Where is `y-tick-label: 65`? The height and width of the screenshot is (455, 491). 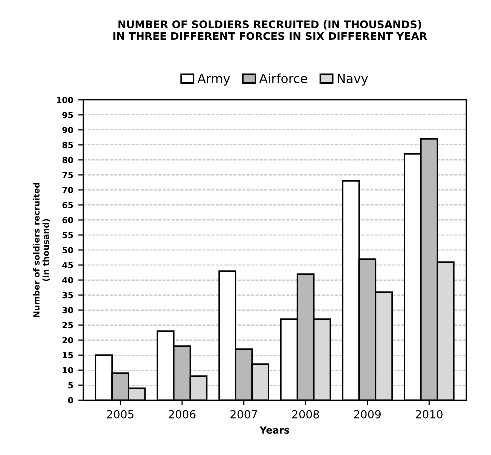 y-tick-label: 65 is located at coordinates (68, 205).